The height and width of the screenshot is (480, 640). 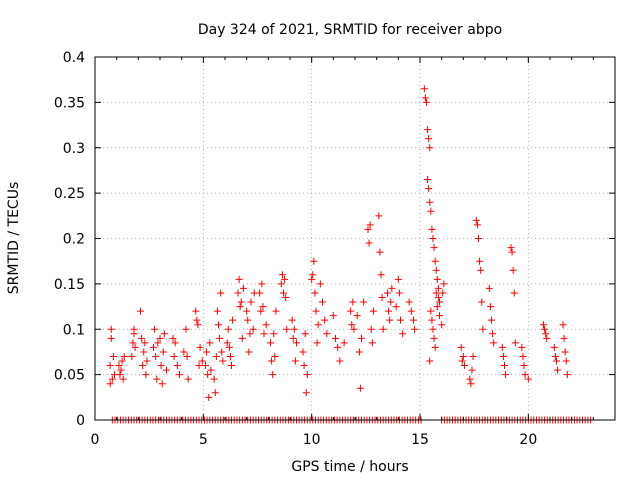 I want to click on x-tick-label: 0, so click(x=95, y=440).